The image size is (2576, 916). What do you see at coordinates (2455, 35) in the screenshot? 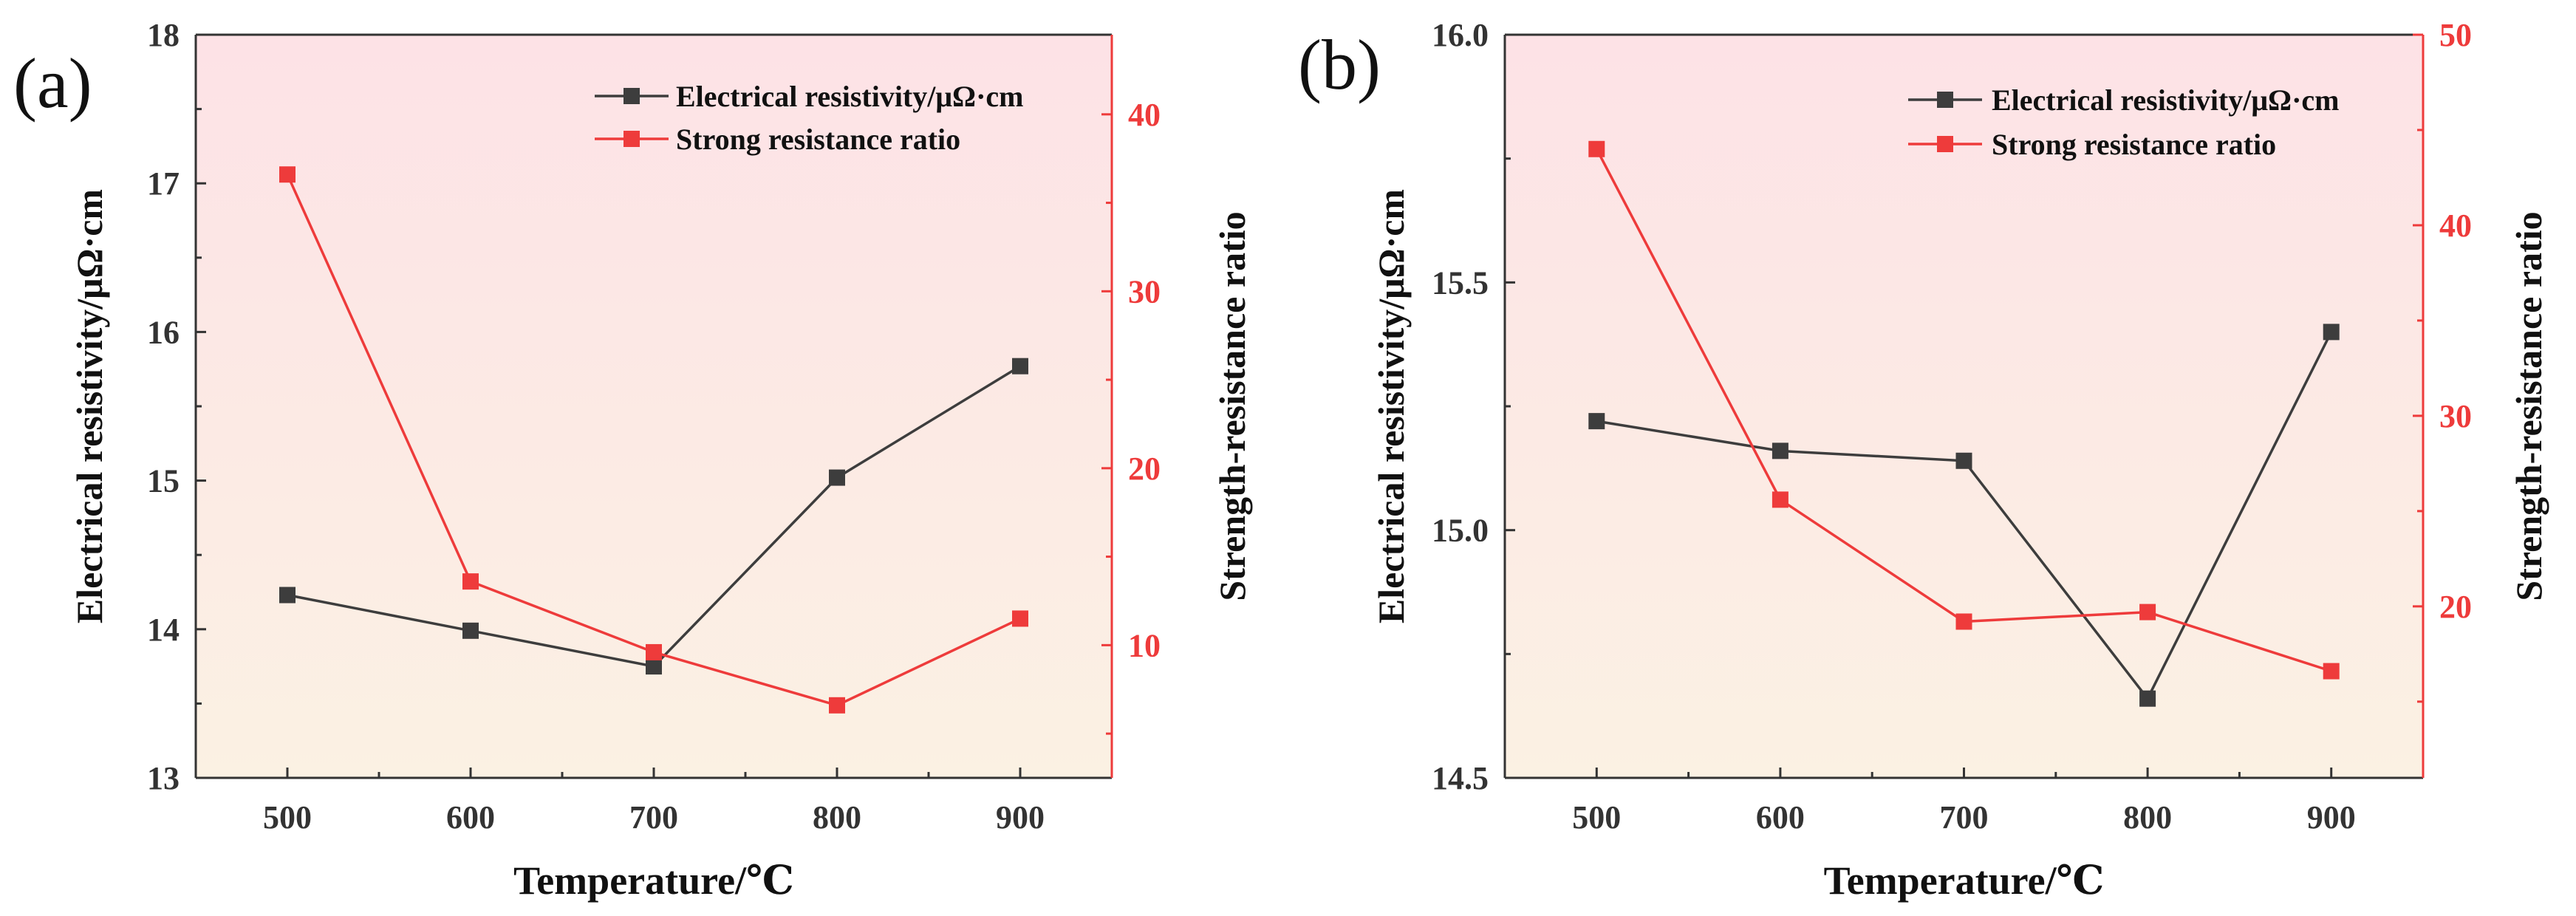
I see `y-right-tick-label: 50` at bounding box center [2455, 35].